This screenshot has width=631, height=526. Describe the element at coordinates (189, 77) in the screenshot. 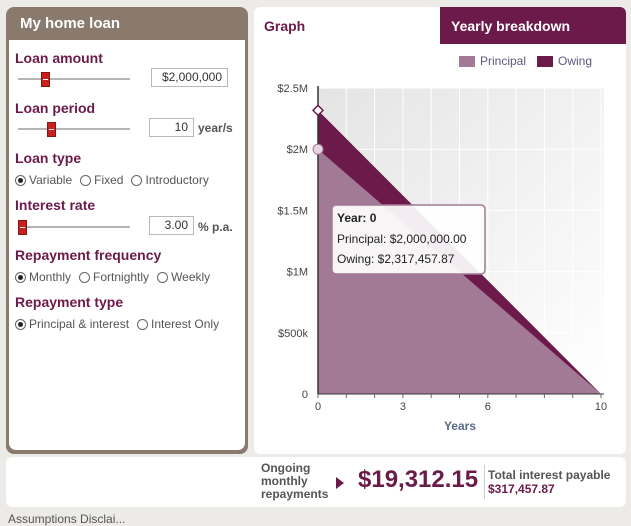

I see `loan-amount-input: $2,000,000` at that location.